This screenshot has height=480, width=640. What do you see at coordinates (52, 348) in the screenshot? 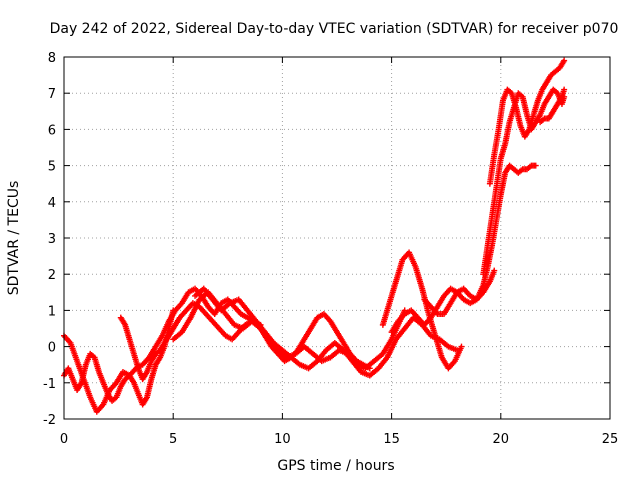
I see `y-tick-label: 0` at bounding box center [52, 348].